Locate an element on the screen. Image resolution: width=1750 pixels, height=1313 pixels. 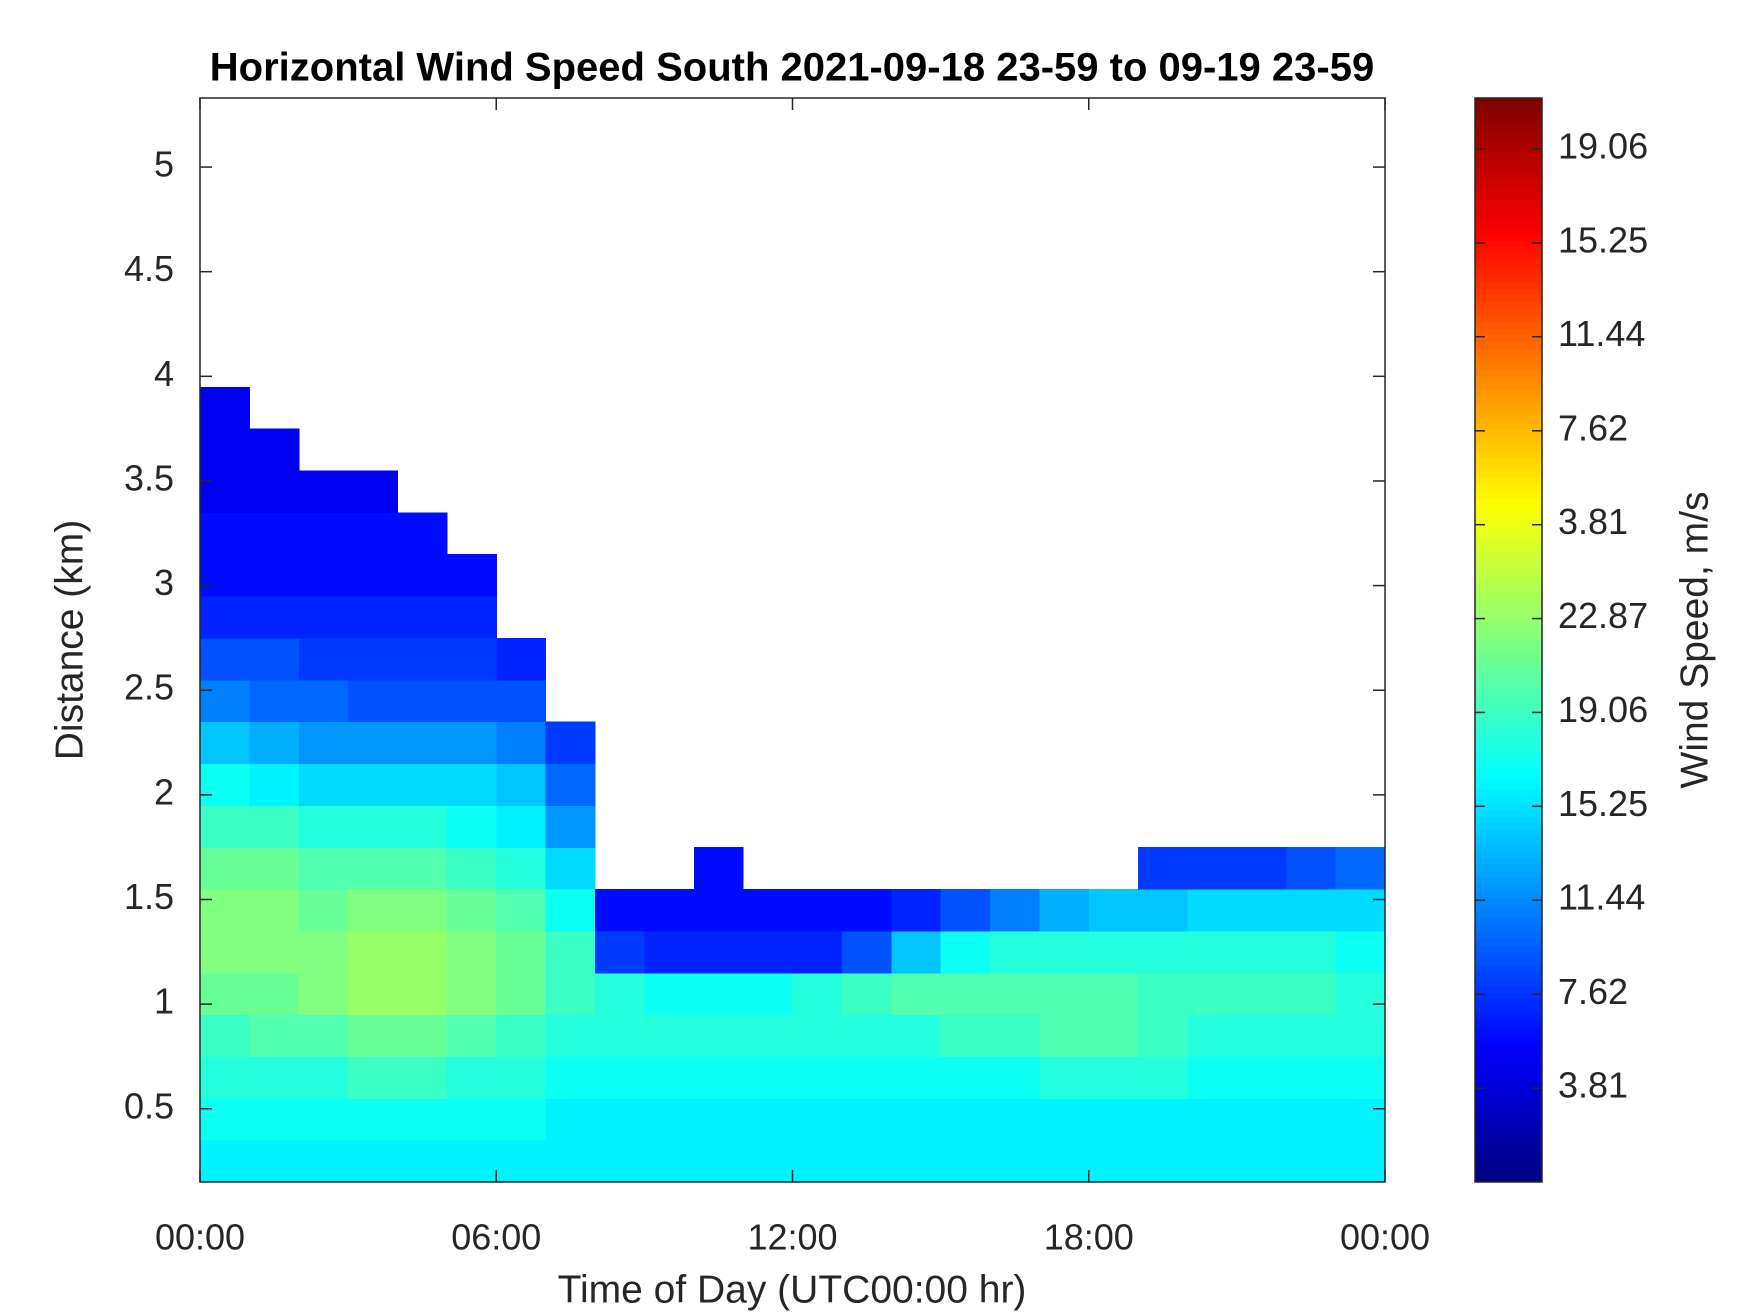
colorbar-tick-label: 11.44 is located at coordinates (1601, 897).